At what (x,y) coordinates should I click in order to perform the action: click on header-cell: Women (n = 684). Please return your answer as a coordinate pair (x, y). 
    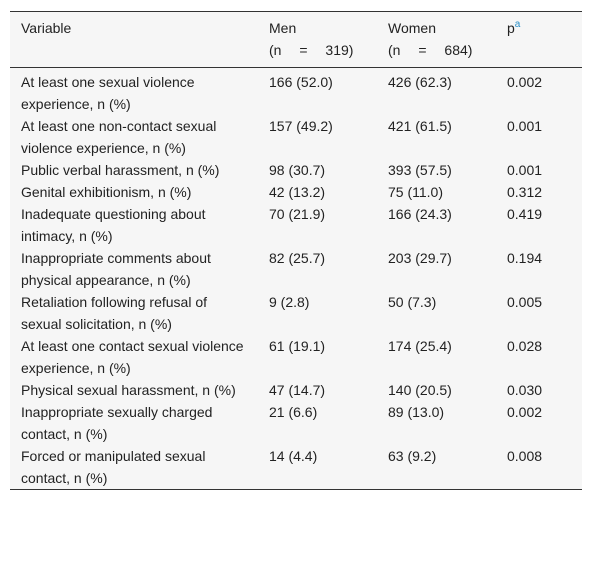
    Looking at the image, I should click on (436, 40).